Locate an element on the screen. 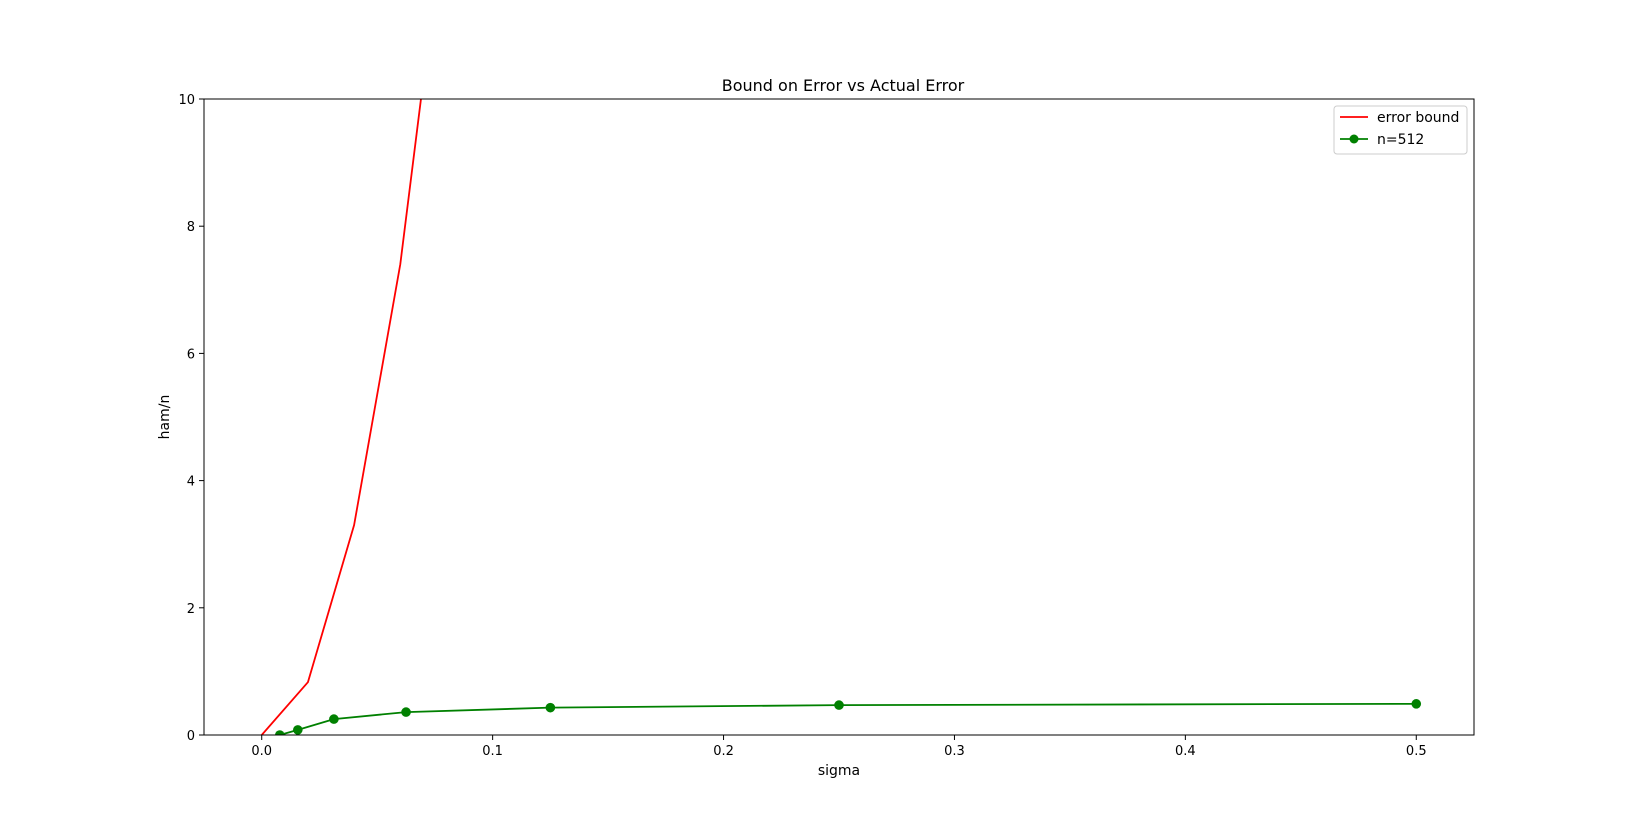 The height and width of the screenshot is (821, 1630). legend-label-error-bound: error bound is located at coordinates (1418, 118).